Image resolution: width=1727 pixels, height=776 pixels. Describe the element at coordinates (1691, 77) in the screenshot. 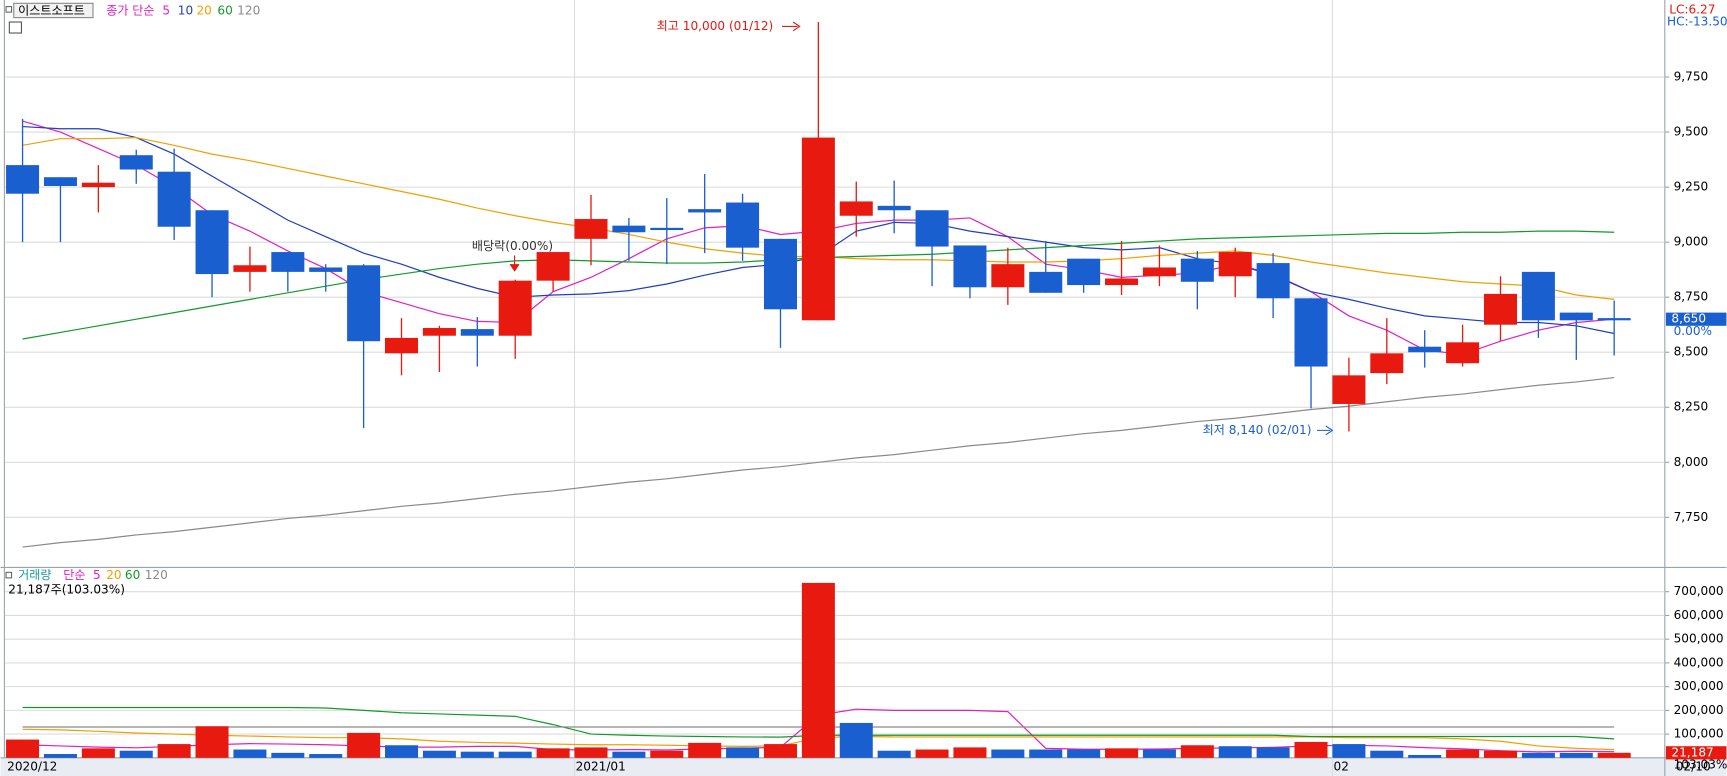

I see `y-tick-label: 9,750` at that location.